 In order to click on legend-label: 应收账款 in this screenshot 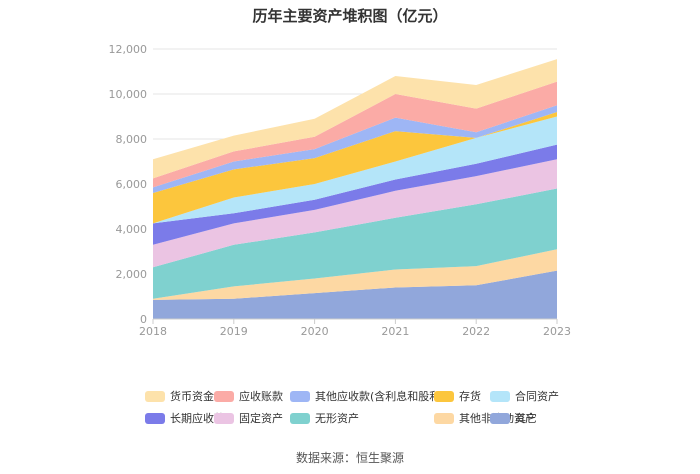, I will do `click(261, 396)`.